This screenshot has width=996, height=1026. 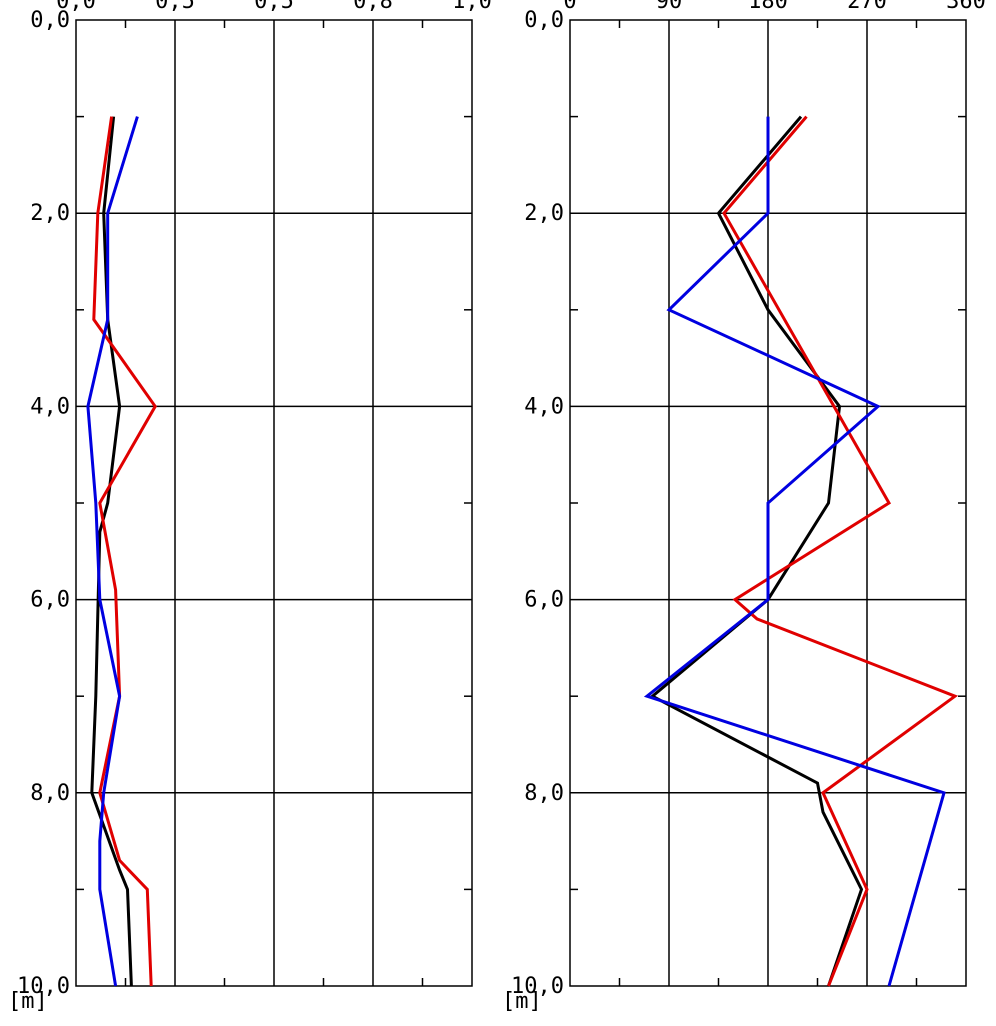 I want to click on x-tick-label: 0, so click(x=569, y=7).